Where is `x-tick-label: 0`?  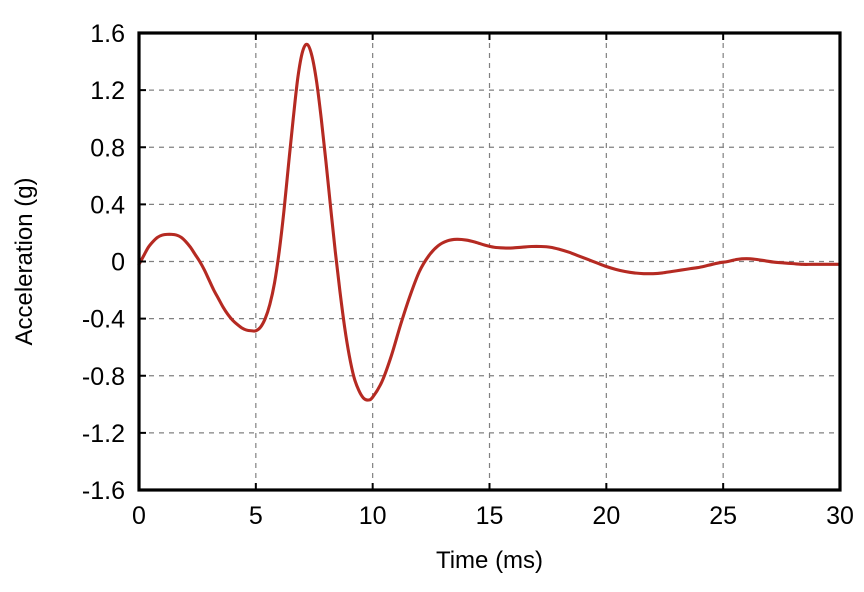
x-tick-label: 0 is located at coordinates (139, 516).